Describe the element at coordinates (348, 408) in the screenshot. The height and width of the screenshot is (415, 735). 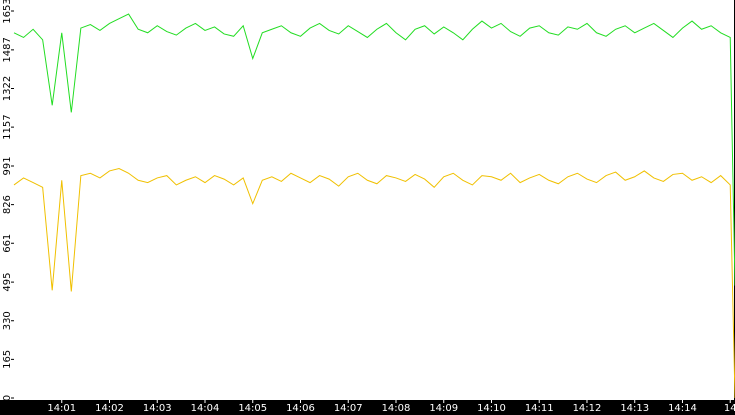
I see `x-tick-label: 14:07` at that location.